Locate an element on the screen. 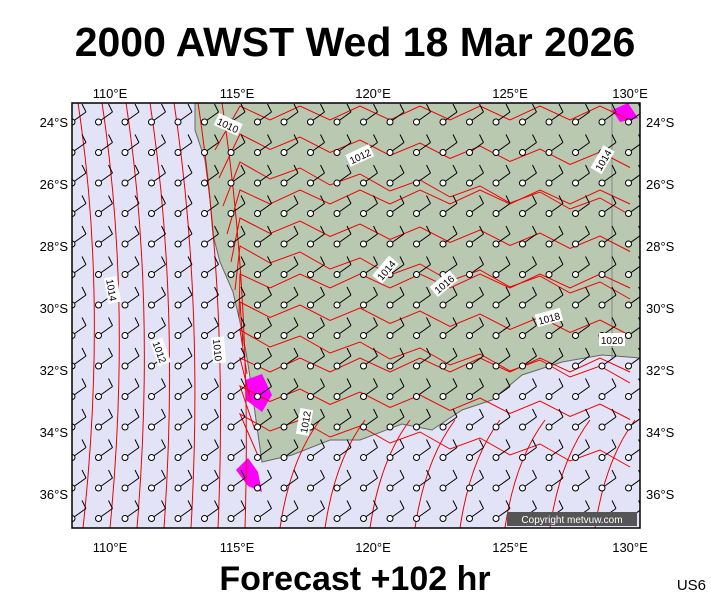 Image resolution: width=711 pixels, height=600 pixels. lon-label: 125°E is located at coordinates (510, 547).